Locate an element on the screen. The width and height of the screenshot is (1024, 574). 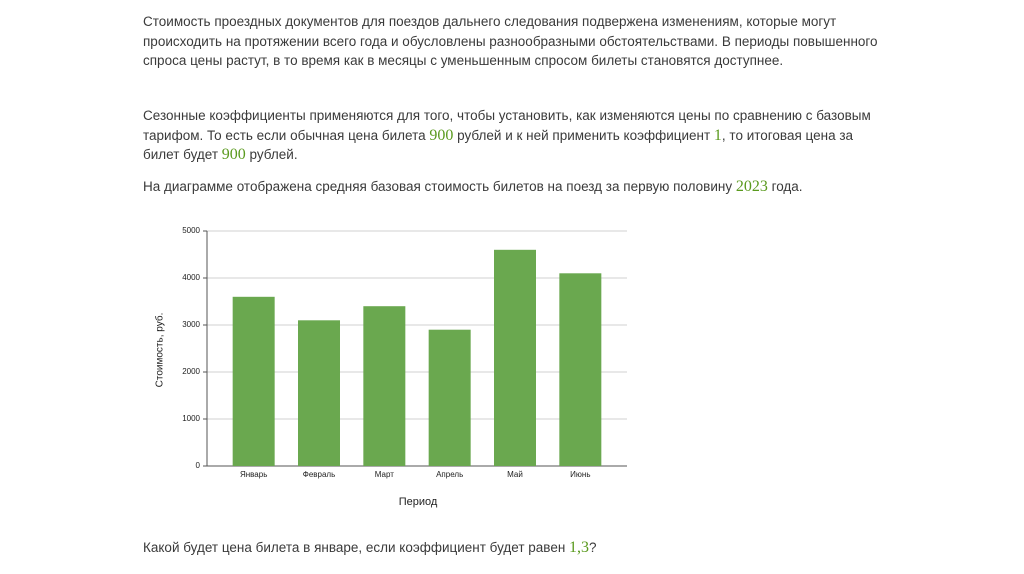
text: рублей. is located at coordinates (271, 154).